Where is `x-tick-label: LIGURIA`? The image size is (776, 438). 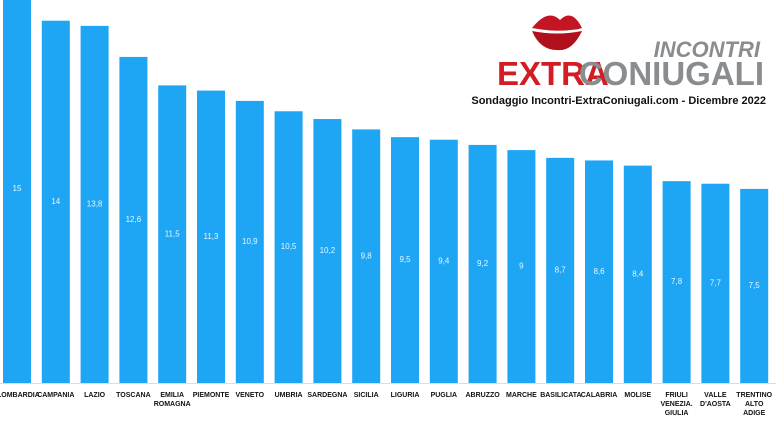 x-tick-label: LIGURIA is located at coordinates (405, 395).